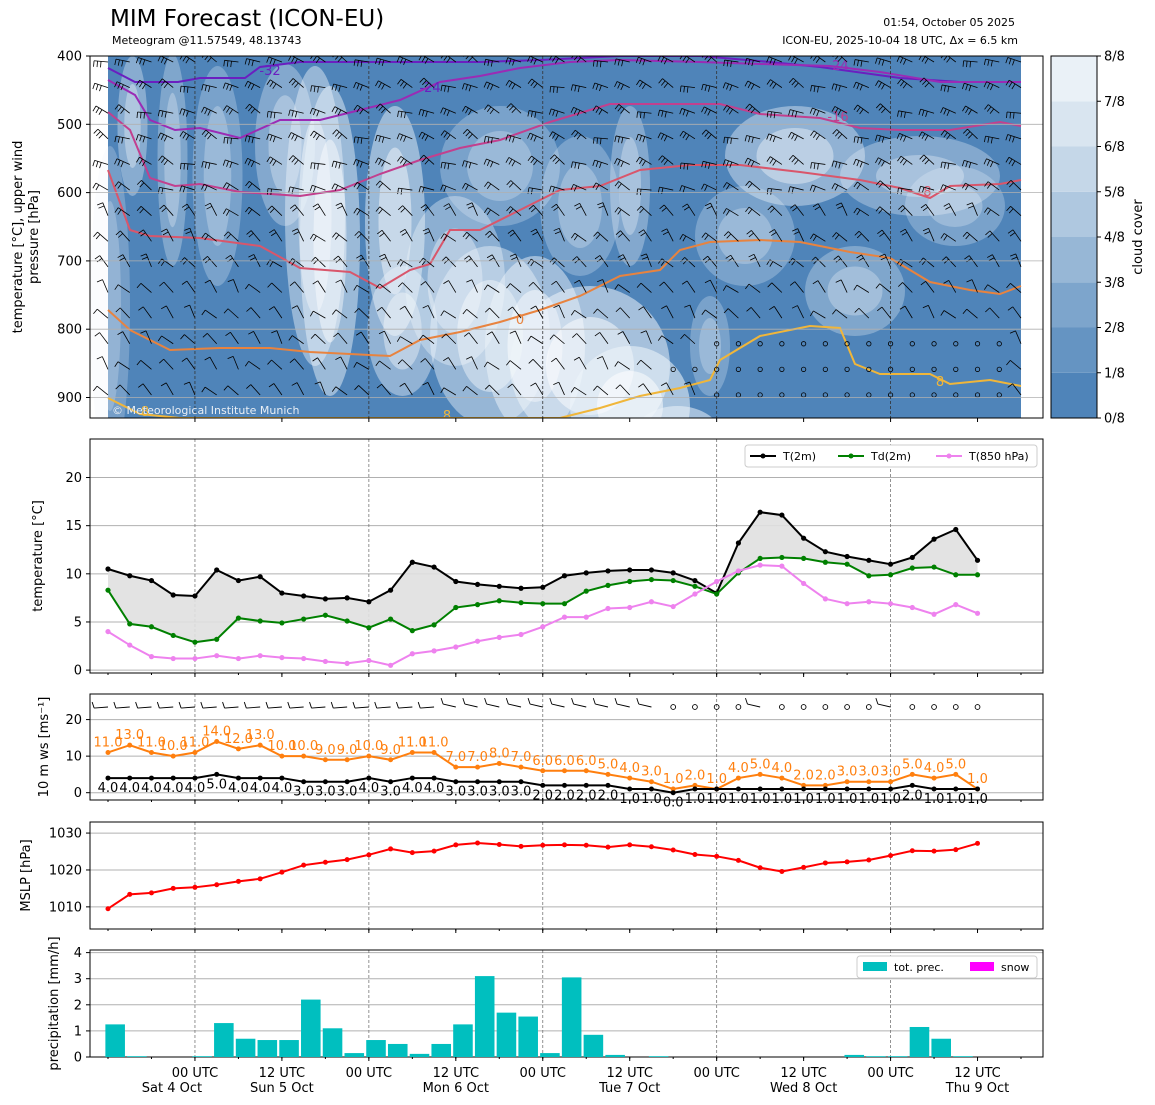 This screenshot has width=1155, height=1105. Describe the element at coordinates (998, 456) in the screenshot. I see `legend-label: T(850 hPa)` at that location.